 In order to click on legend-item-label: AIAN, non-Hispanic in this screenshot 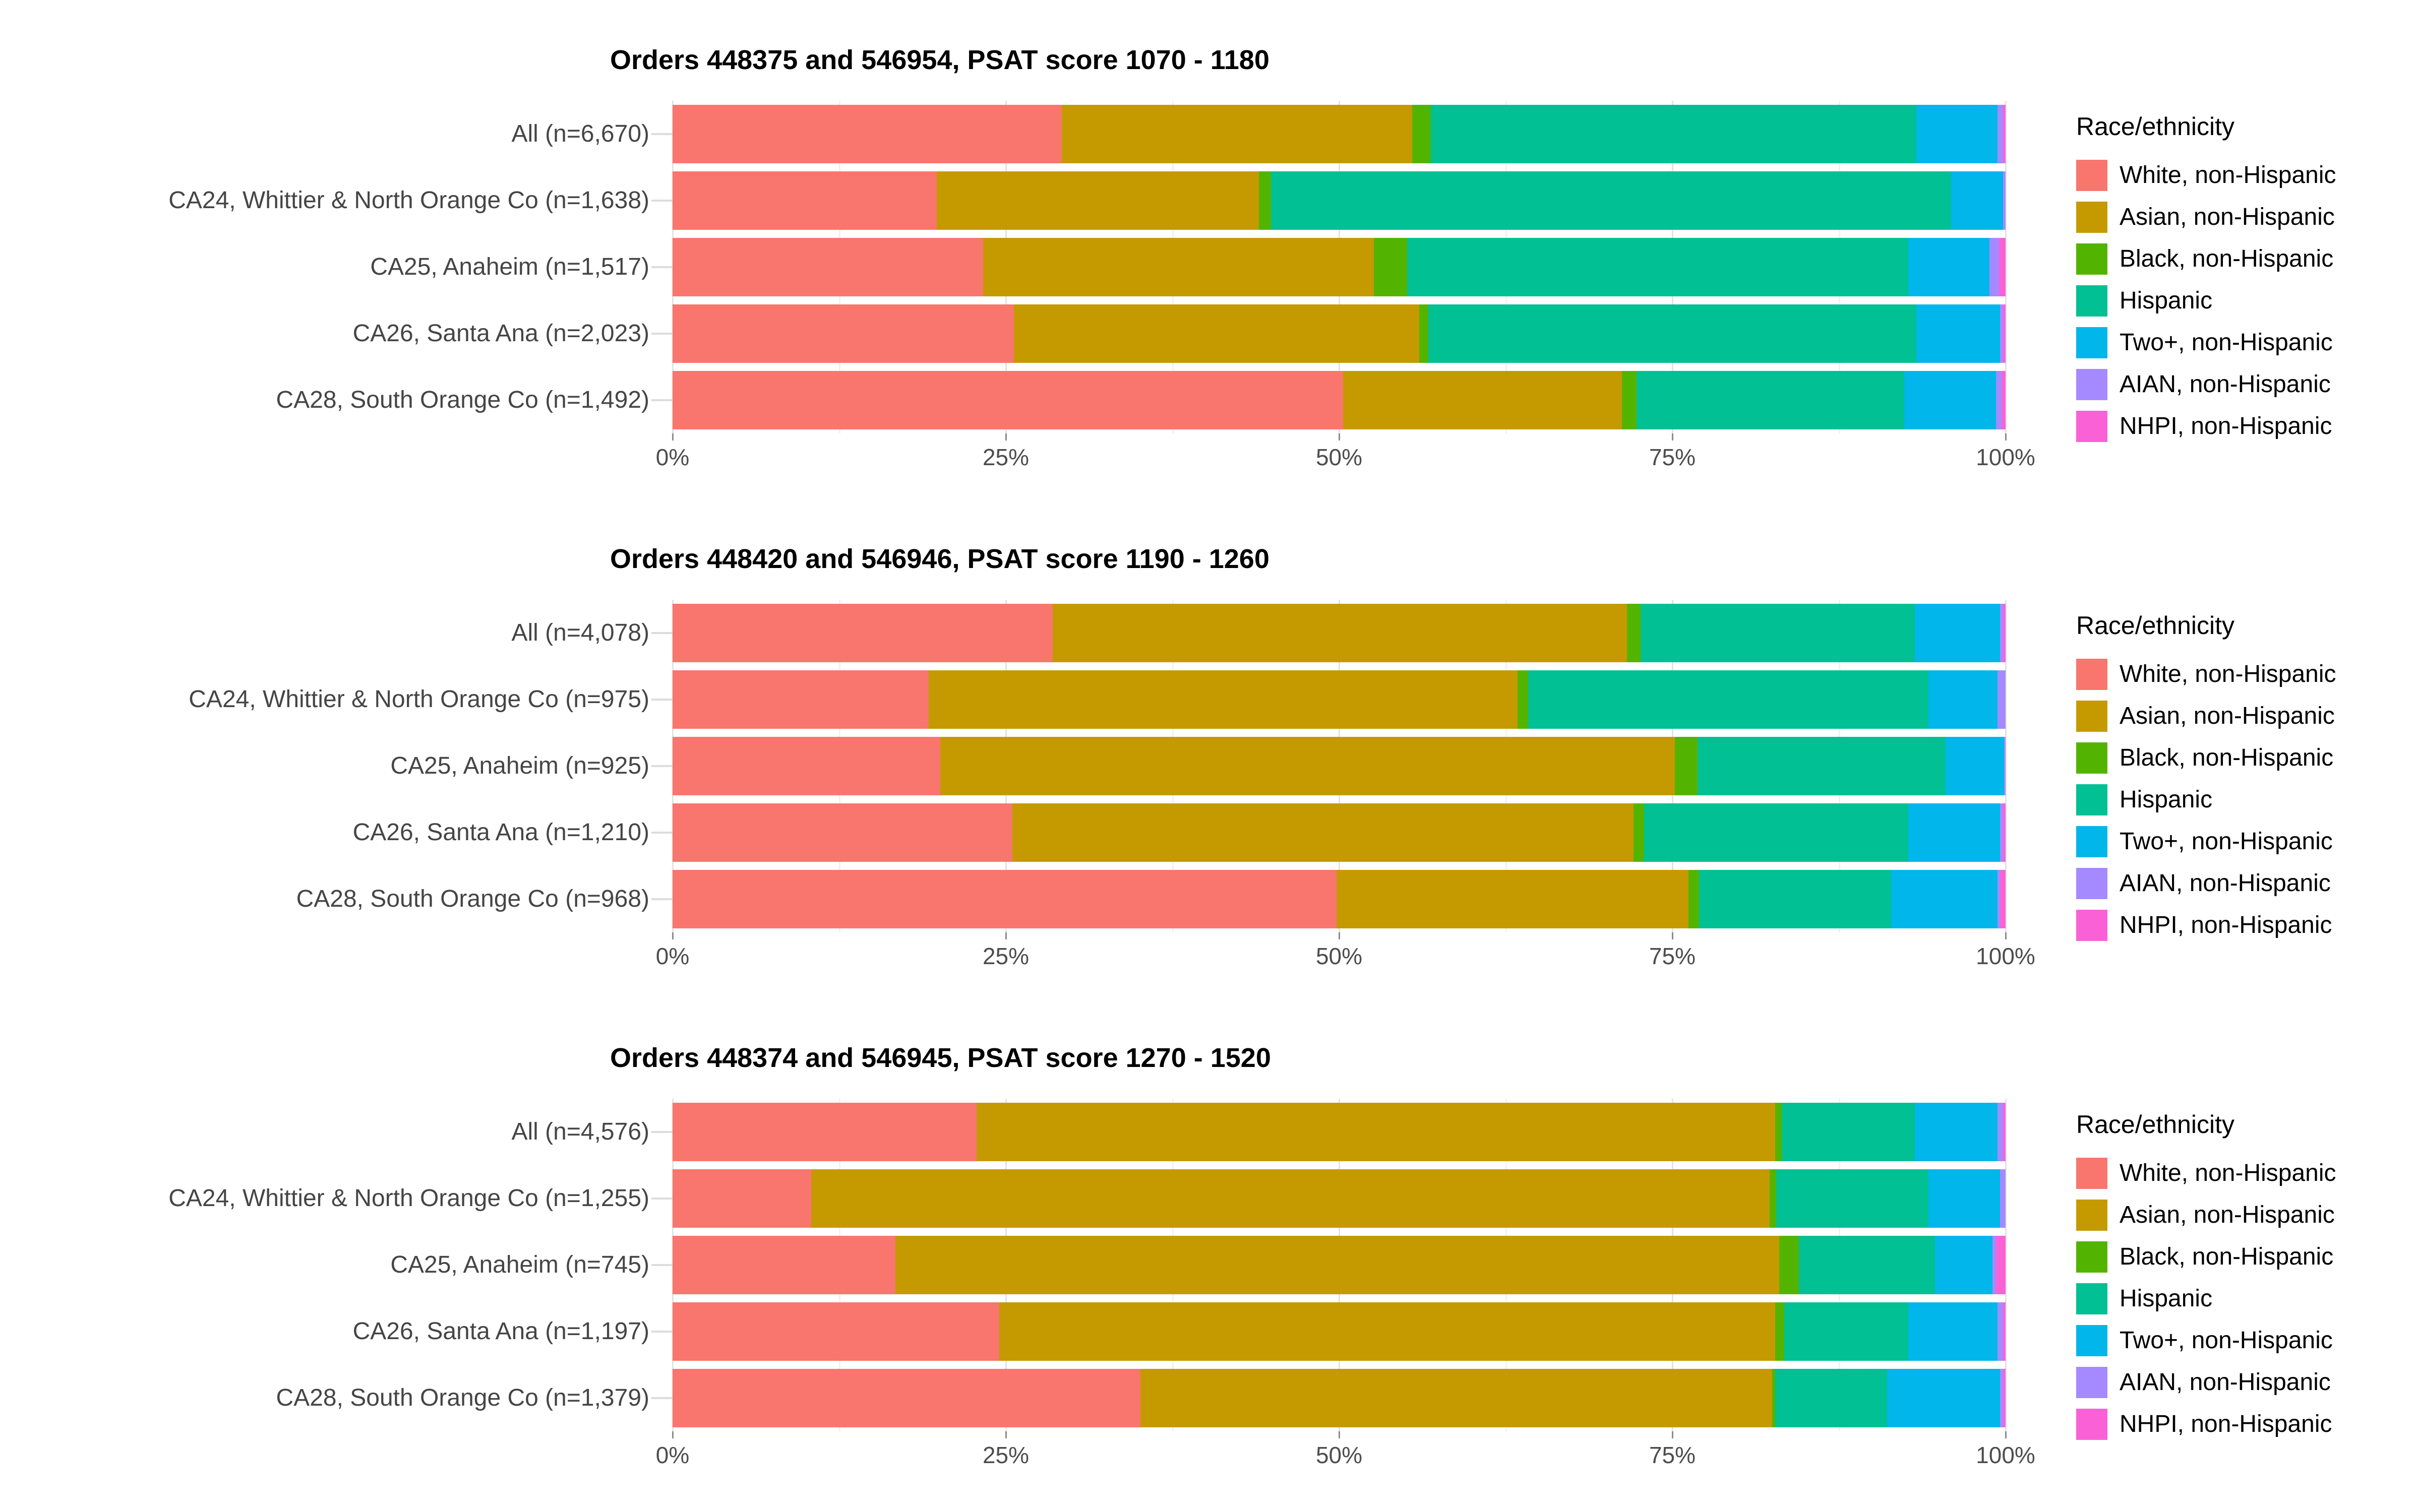, I will do `click(2225, 384)`.